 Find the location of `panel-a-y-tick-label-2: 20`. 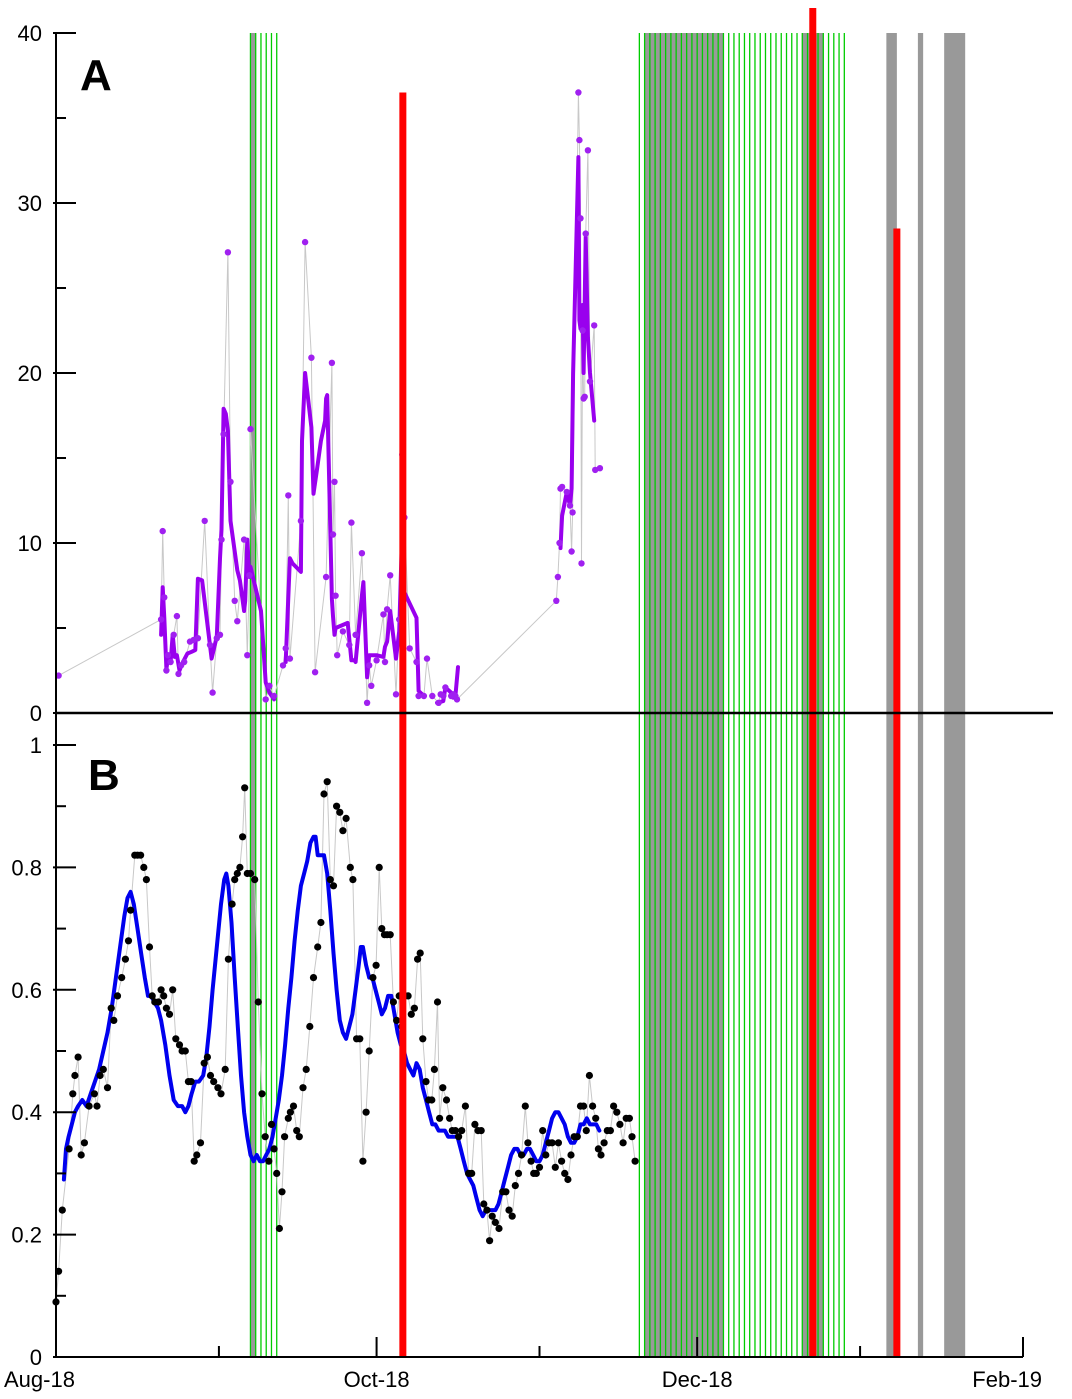

panel-a-y-tick-label-2: 20 is located at coordinates (30, 373).